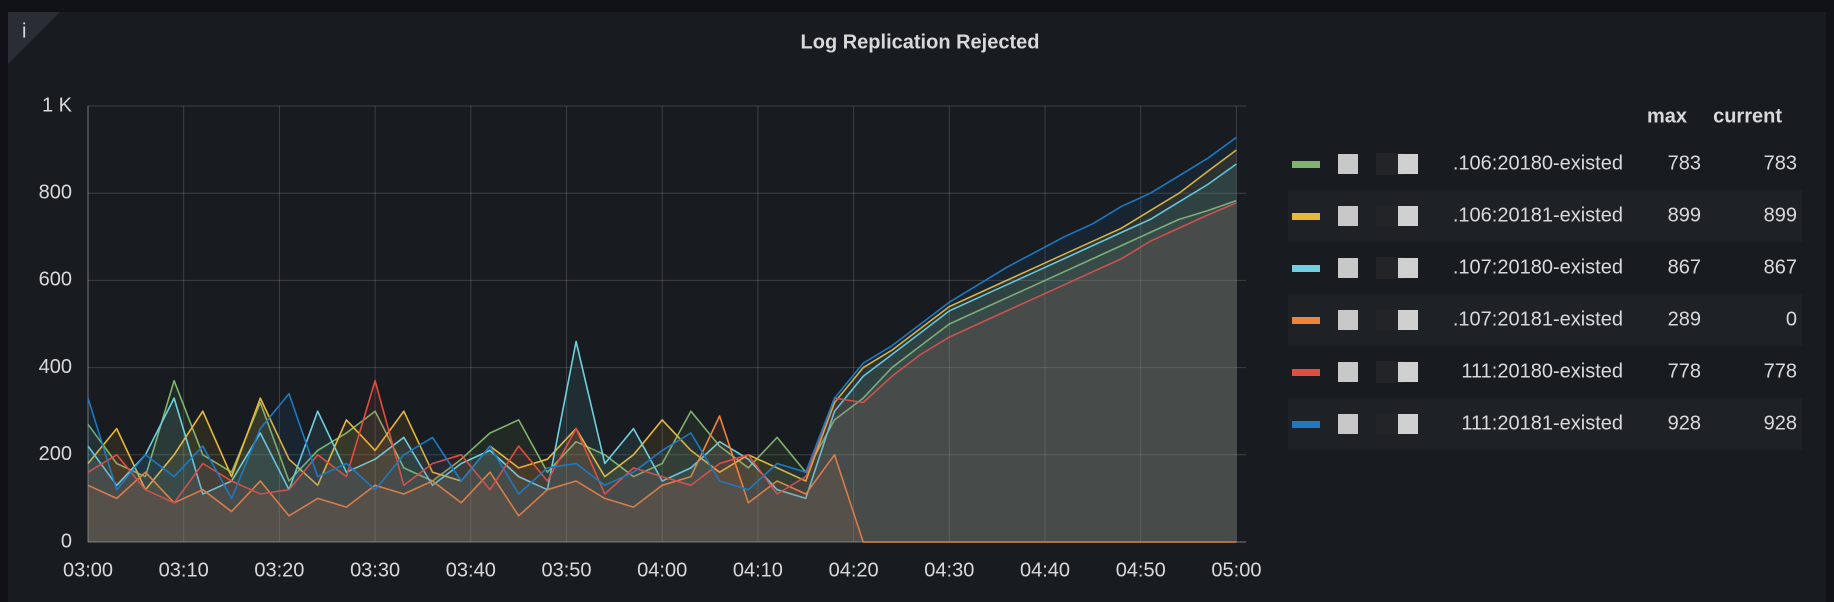  I want to click on y-tick-label: 1 K, so click(57, 105).